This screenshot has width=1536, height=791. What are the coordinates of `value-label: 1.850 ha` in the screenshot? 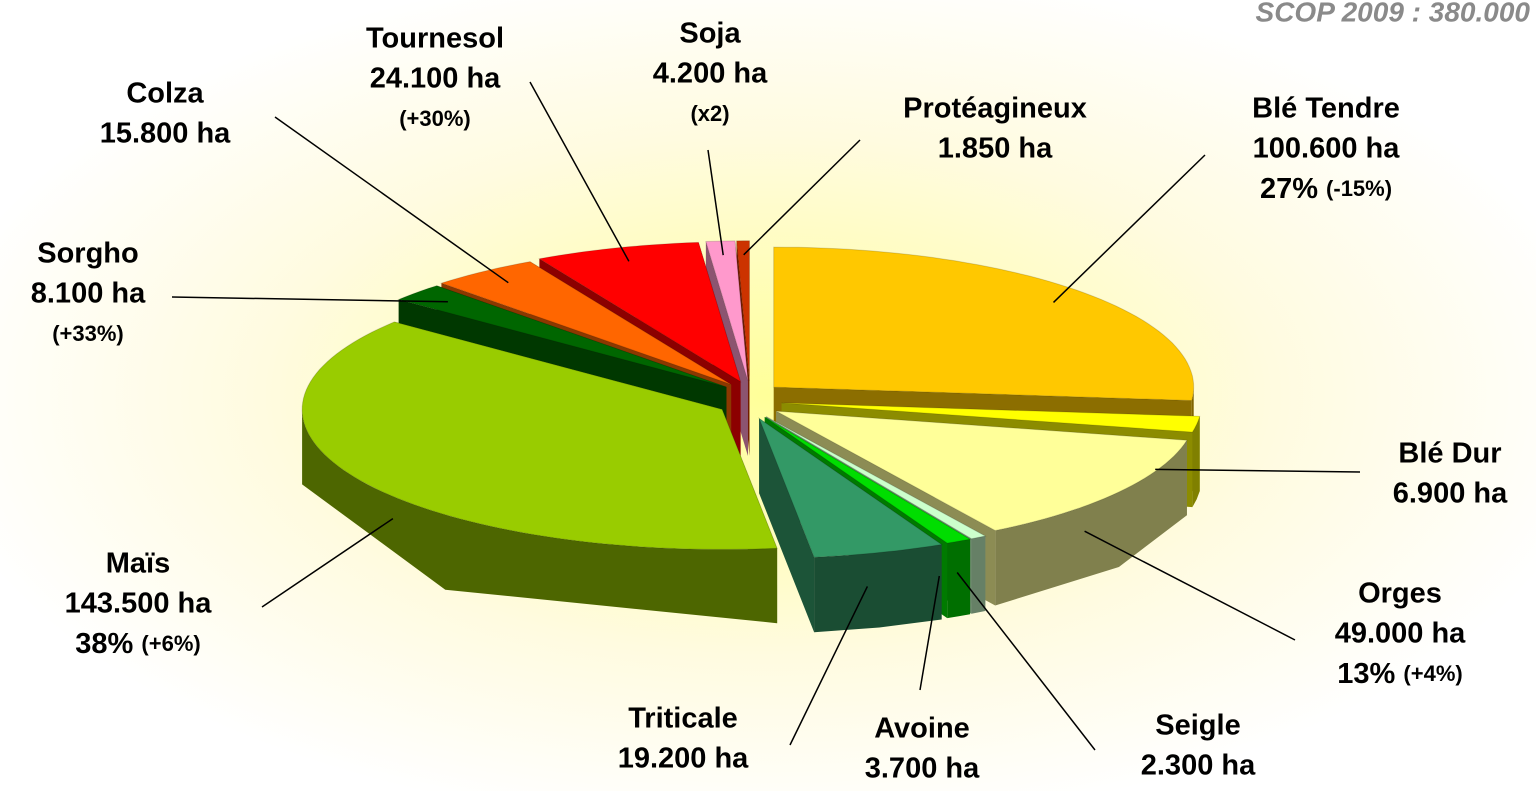 It's located at (995, 149).